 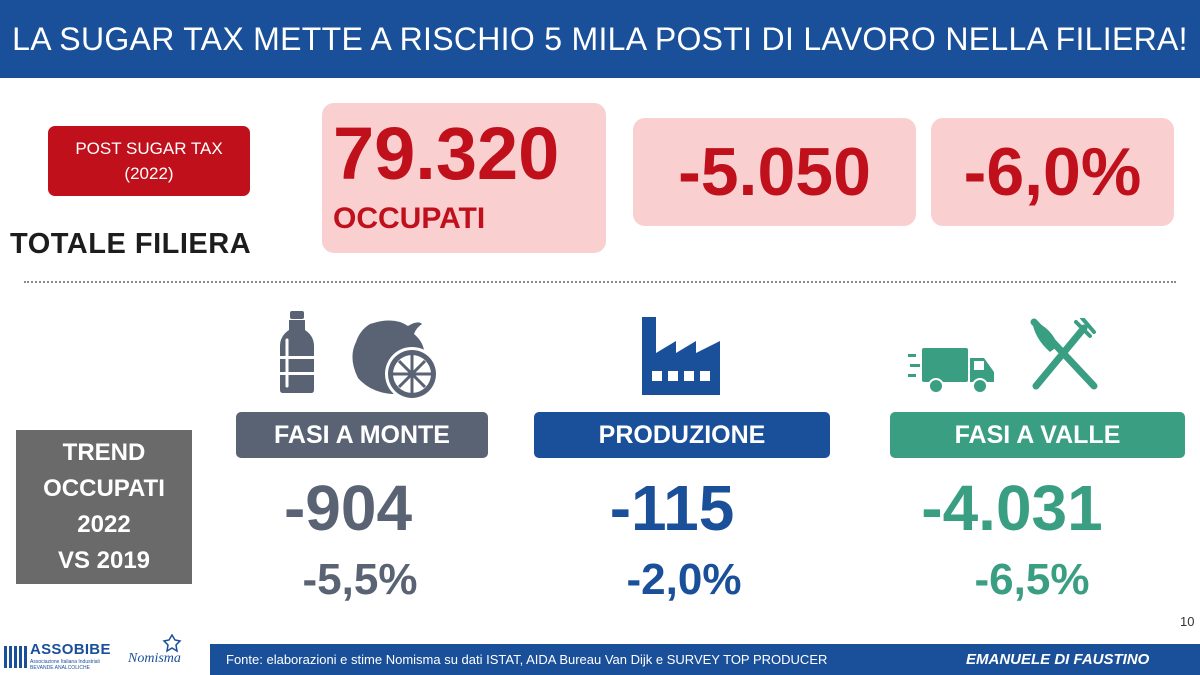 I want to click on assobibe-logo-icon, so click(x=15, y=657).